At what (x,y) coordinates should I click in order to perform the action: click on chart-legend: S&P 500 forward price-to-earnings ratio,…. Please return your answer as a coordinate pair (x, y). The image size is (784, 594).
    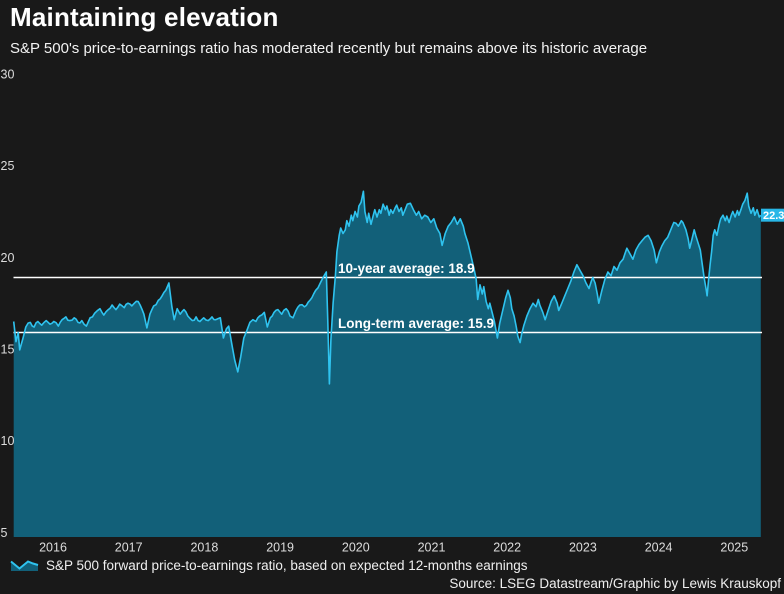
    Looking at the image, I should click on (269, 565).